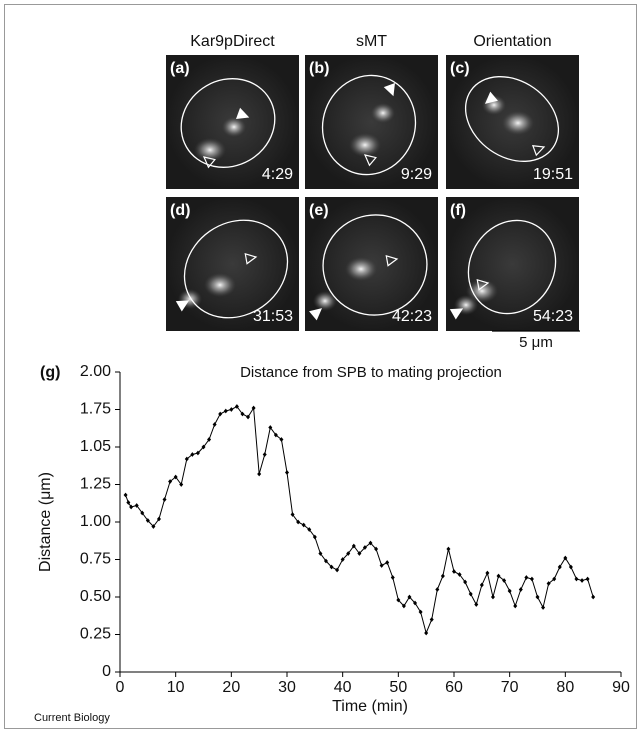 This screenshot has width=641, height=738. What do you see at coordinates (454, 687) in the screenshot?
I see `x-tick-label: 60` at bounding box center [454, 687].